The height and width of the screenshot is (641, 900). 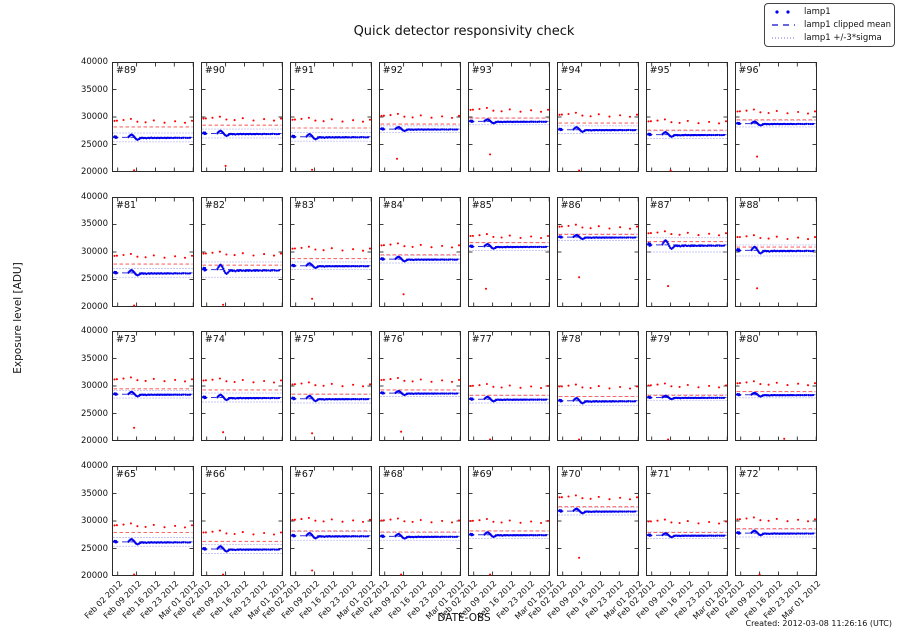 I want to click on subplot-label: #96, so click(x=748, y=70).